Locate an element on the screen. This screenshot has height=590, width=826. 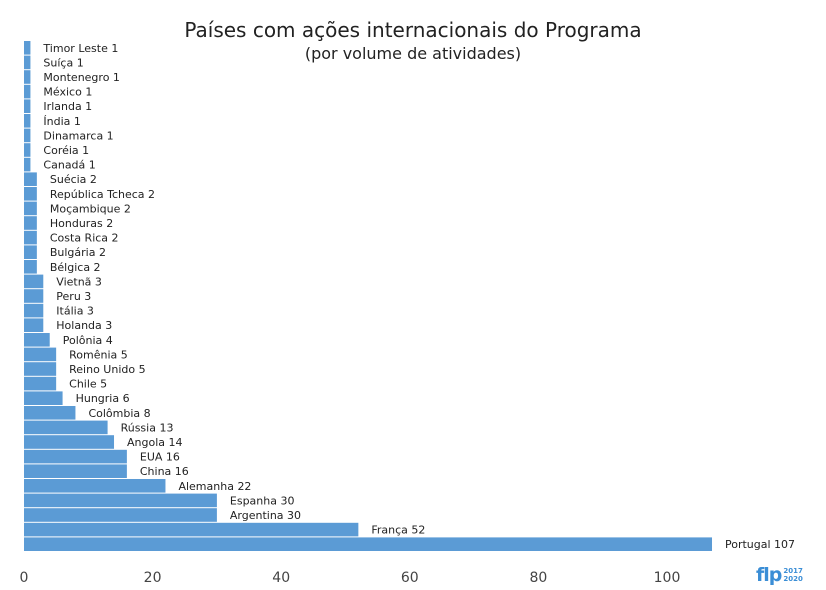
x-axis-ticks: 0 20 40 60 80 100 is located at coordinates (350, 578).